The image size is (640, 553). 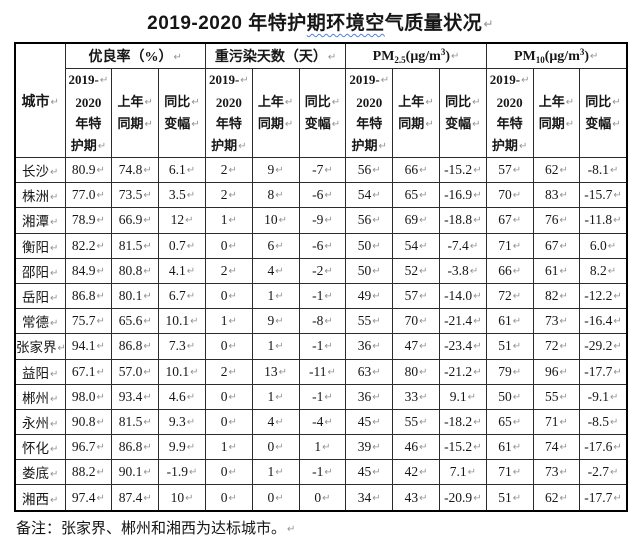 I want to click on cell-value: -6↵, so click(x=322, y=195).